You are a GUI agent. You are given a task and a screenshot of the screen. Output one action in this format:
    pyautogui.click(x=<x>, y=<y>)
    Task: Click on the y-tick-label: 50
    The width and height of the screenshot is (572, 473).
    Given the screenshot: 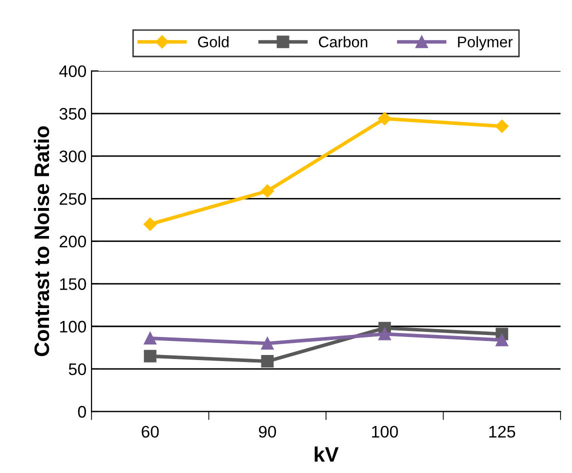 What is the action you would take?
    pyautogui.click(x=77, y=369)
    